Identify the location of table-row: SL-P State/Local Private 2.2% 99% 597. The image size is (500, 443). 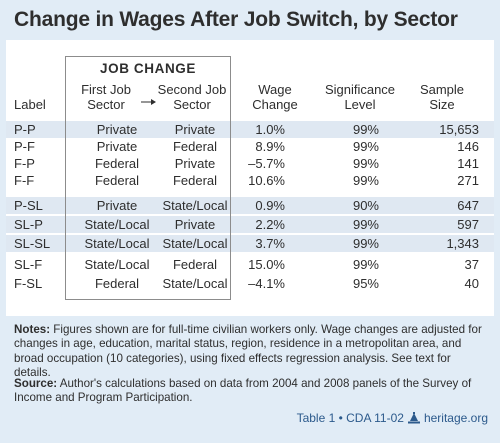
(250, 224).